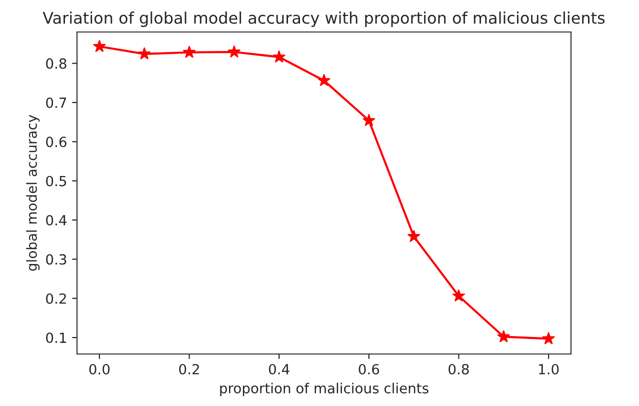  Describe the element at coordinates (56, 298) in the screenshot. I see `y-tick-label: 0.2` at that location.